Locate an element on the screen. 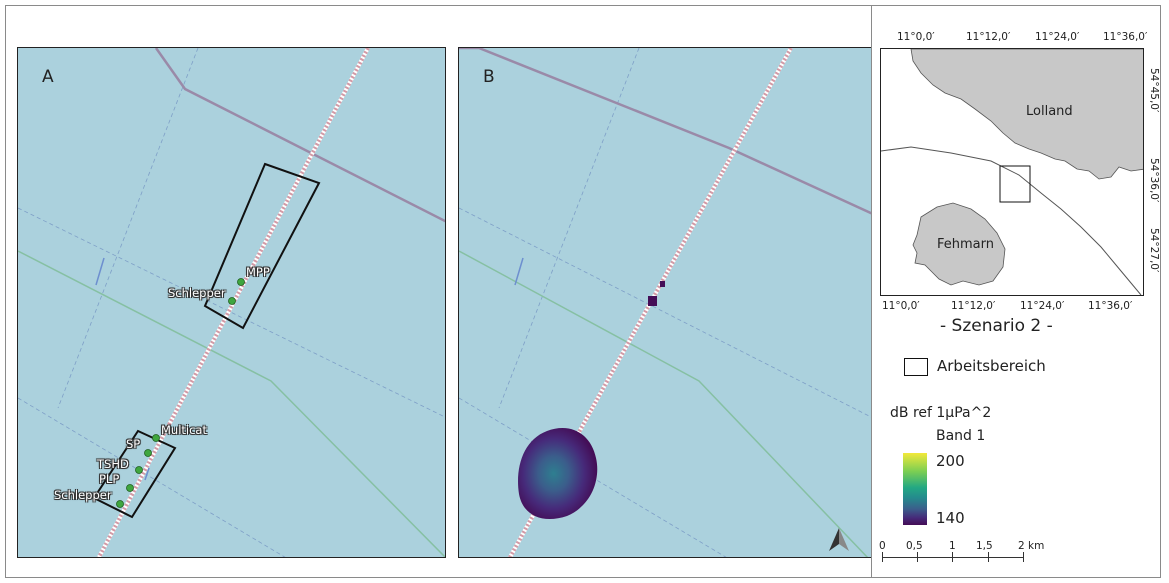 The height and width of the screenshot is (583, 1169). vessel-label-schlepper: Schlepper is located at coordinates (197, 293).